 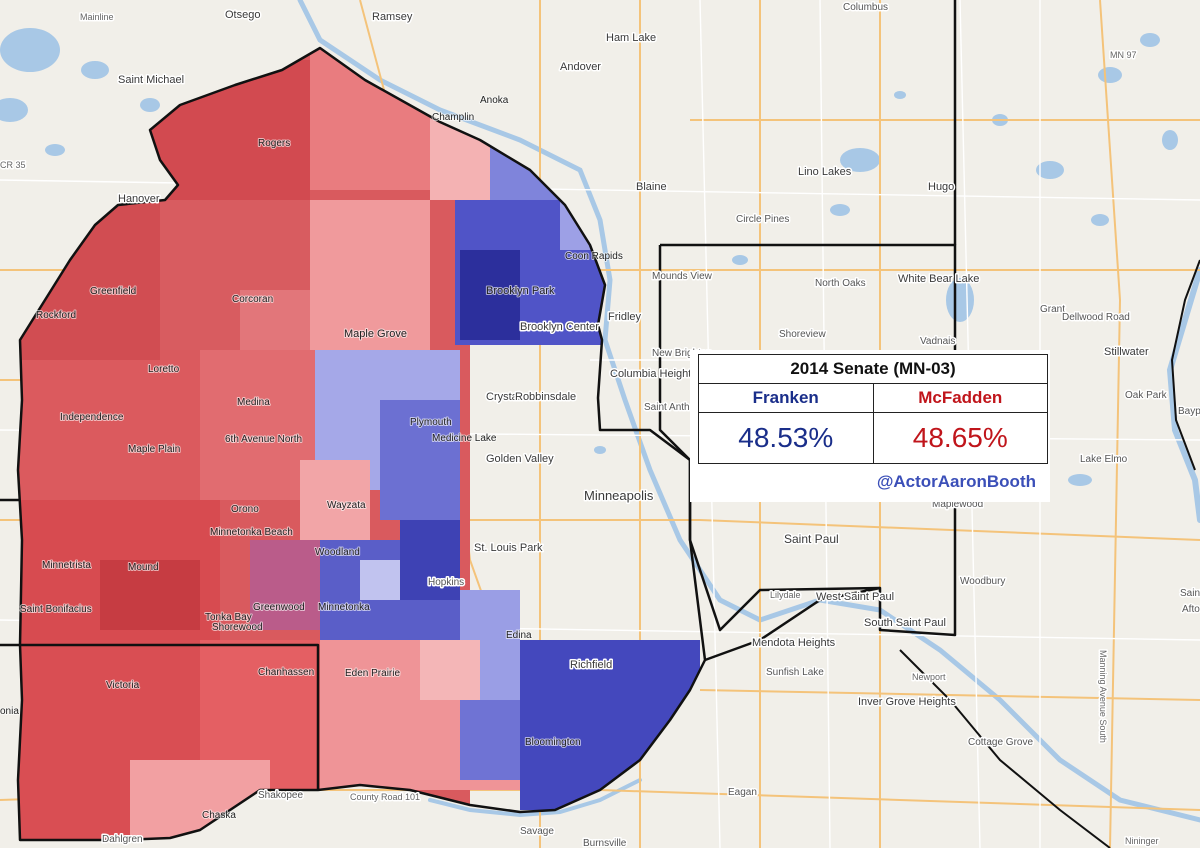 What do you see at coordinates (237, 627) in the screenshot?
I see `label-shorewood: Shorewood` at bounding box center [237, 627].